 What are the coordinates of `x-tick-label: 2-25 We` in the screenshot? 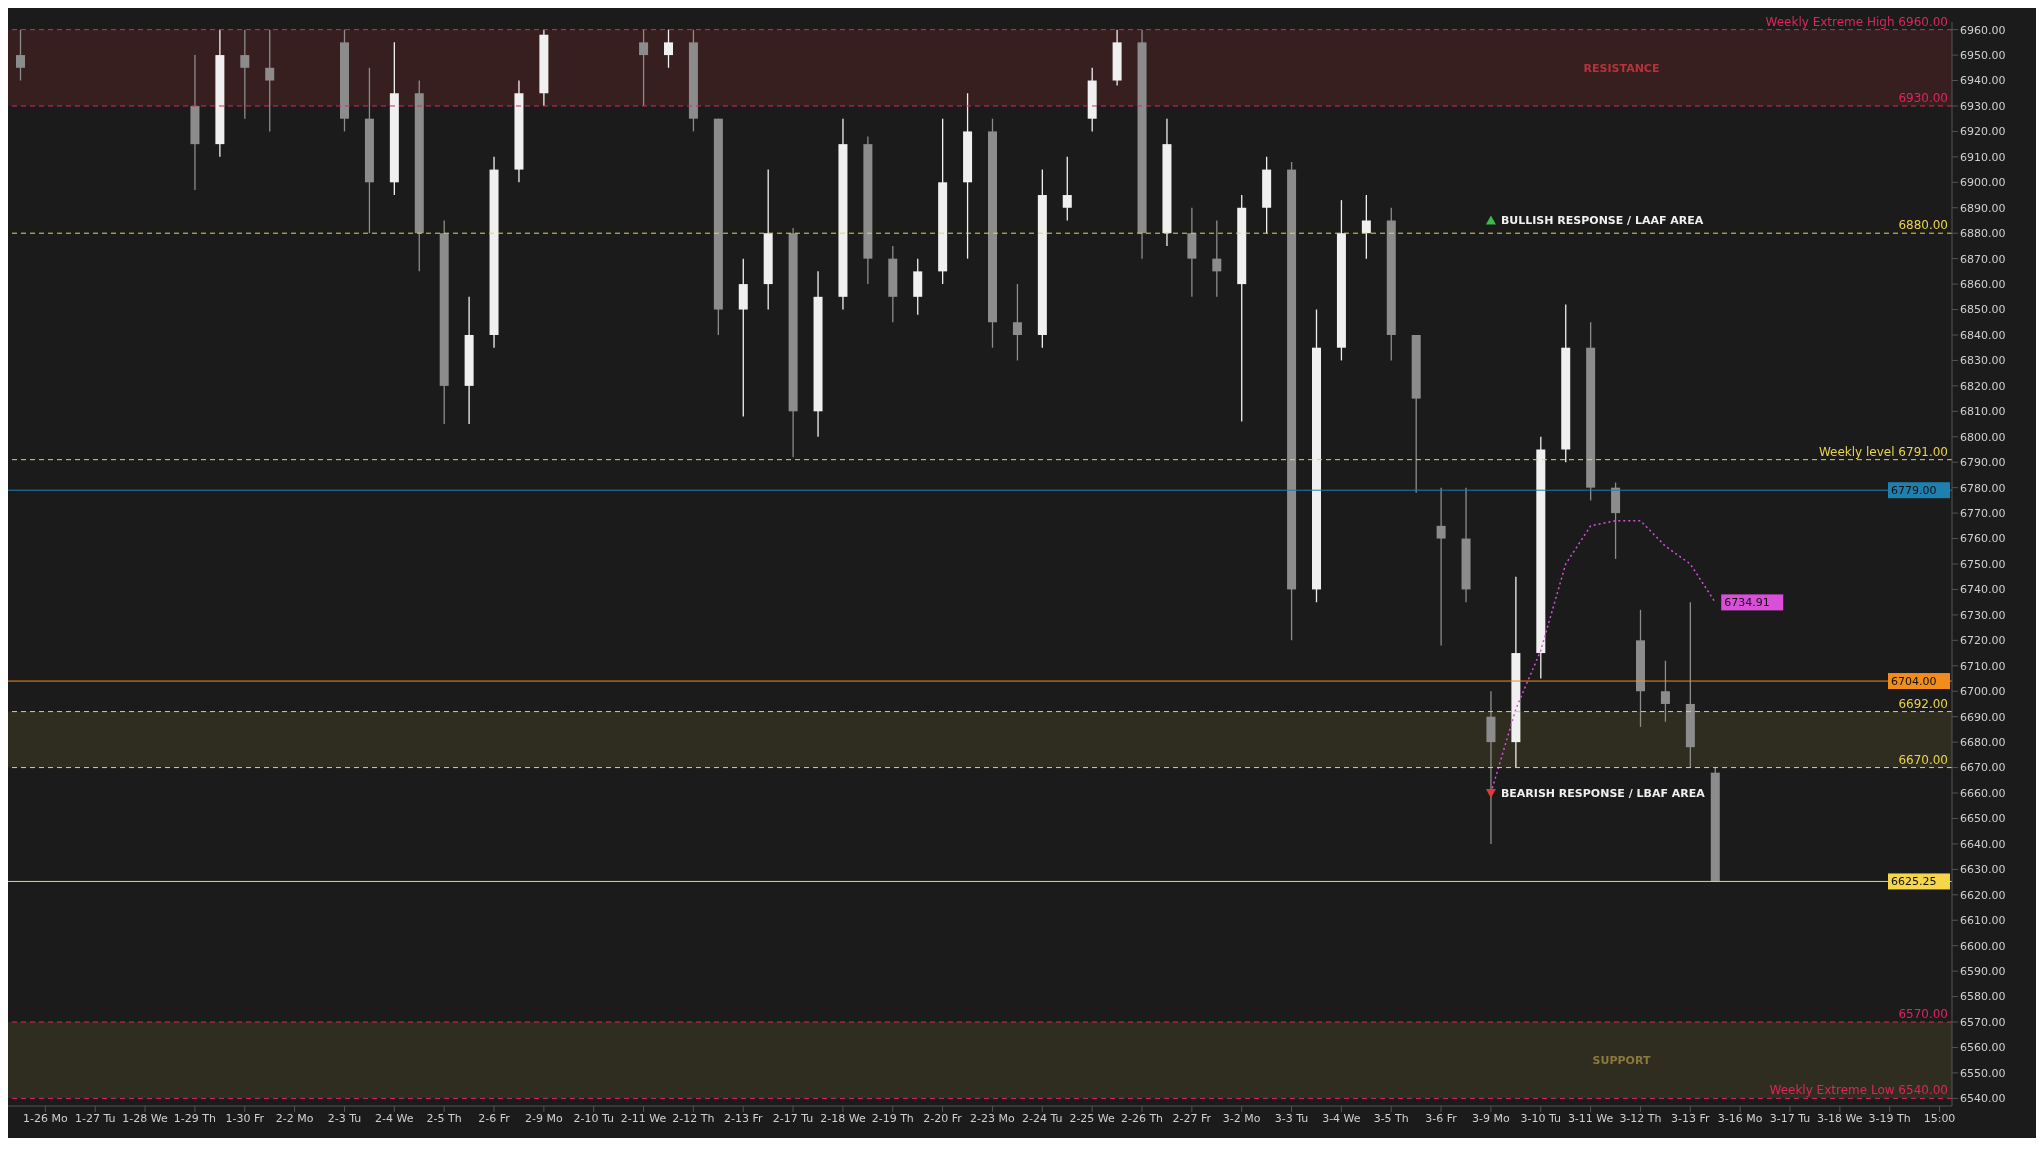 It's located at (1092, 1118).